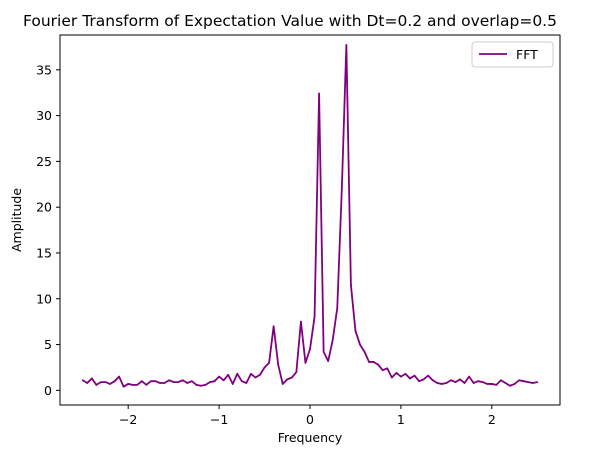 The width and height of the screenshot is (600, 455). What do you see at coordinates (44, 161) in the screenshot?
I see `y-tick-label: 25` at bounding box center [44, 161].